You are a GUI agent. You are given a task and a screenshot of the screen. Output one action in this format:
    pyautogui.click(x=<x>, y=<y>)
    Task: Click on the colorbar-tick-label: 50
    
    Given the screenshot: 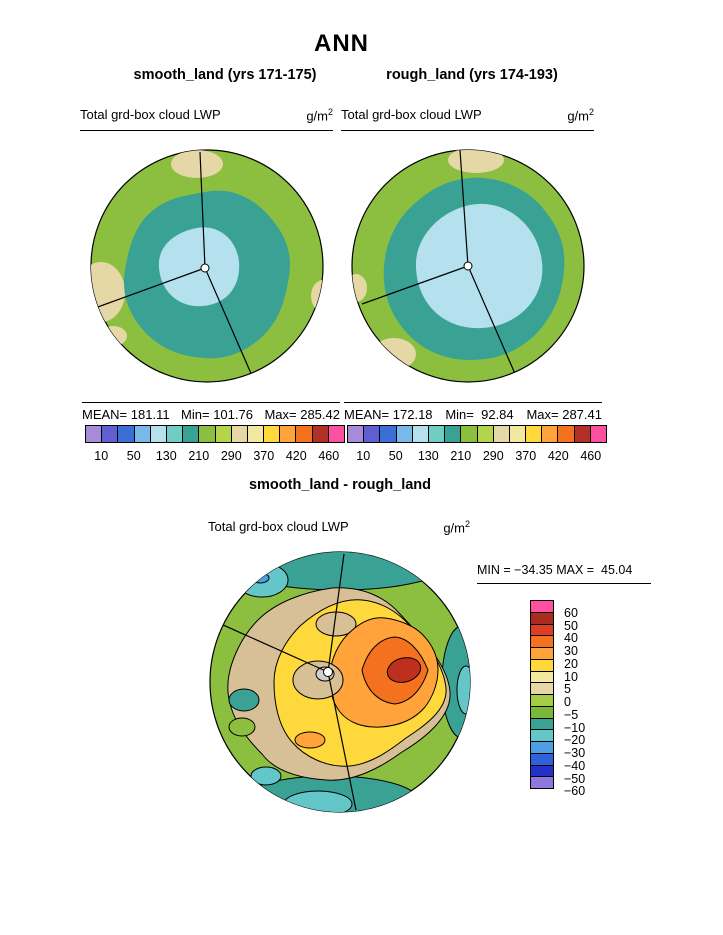 What is the action you would take?
    pyautogui.click(x=133, y=456)
    